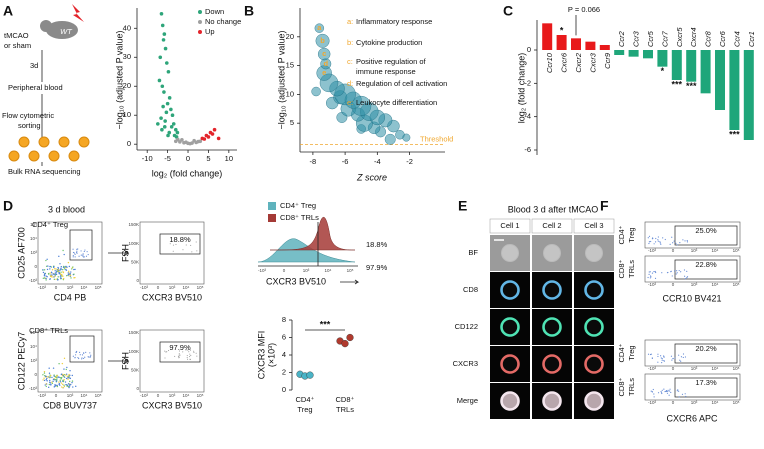 This screenshot has height=449, width=764. Describe the element at coordinates (325, 324) in the screenshot. I see `significance: ***` at that location.